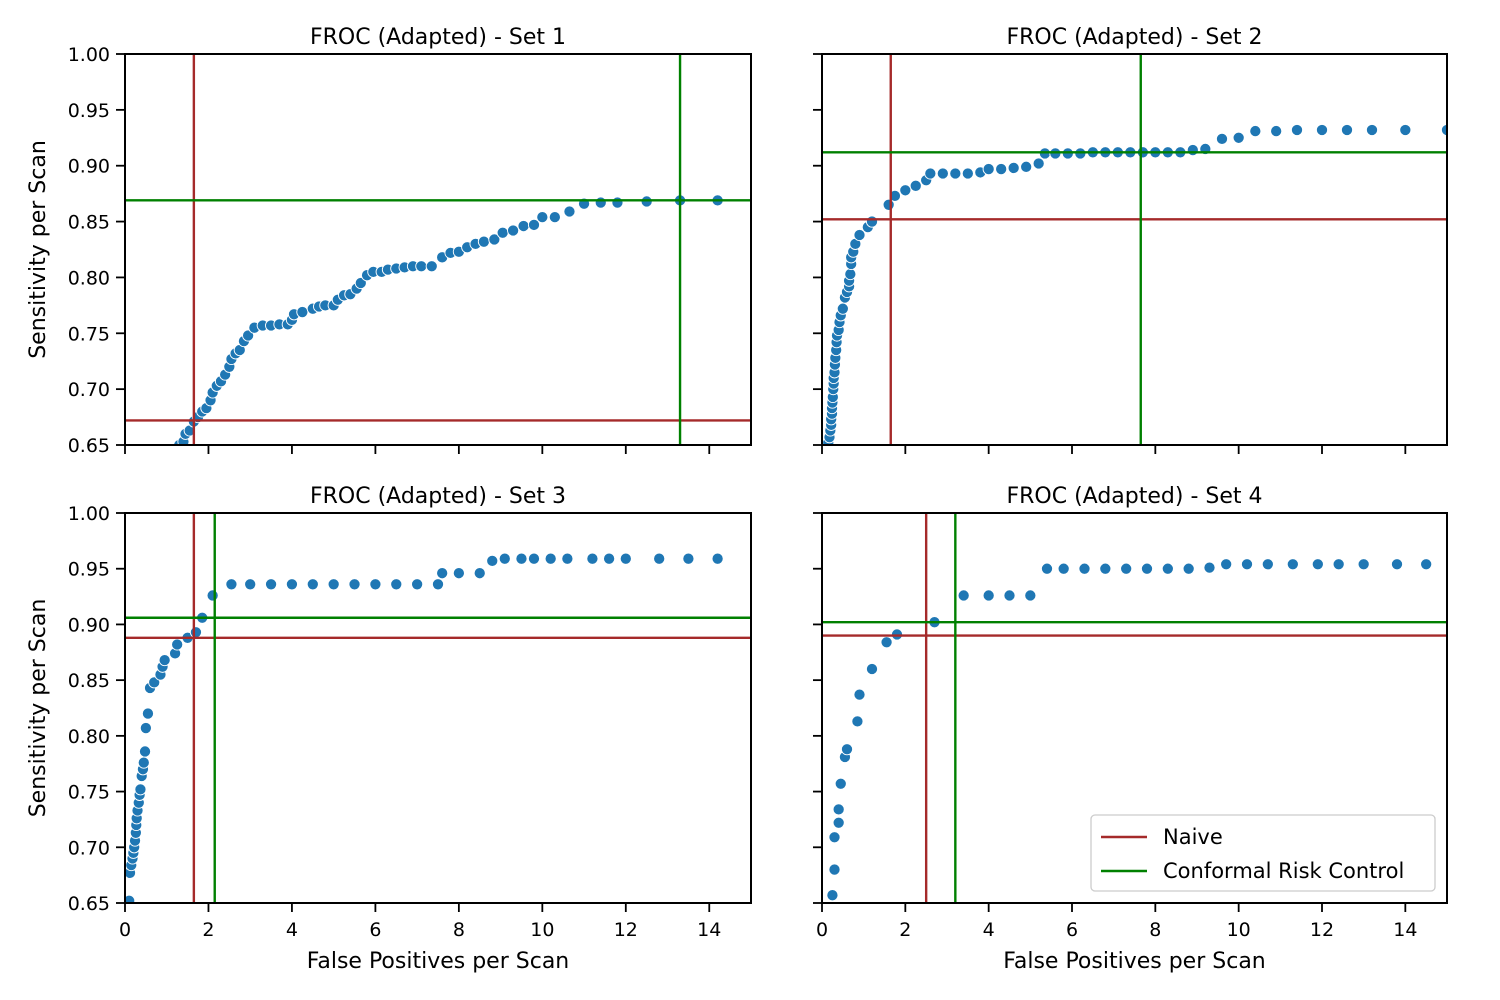 This screenshot has height=1000, width=1500. What do you see at coordinates (1193, 837) in the screenshot?
I see `legend-label: Naive` at bounding box center [1193, 837].